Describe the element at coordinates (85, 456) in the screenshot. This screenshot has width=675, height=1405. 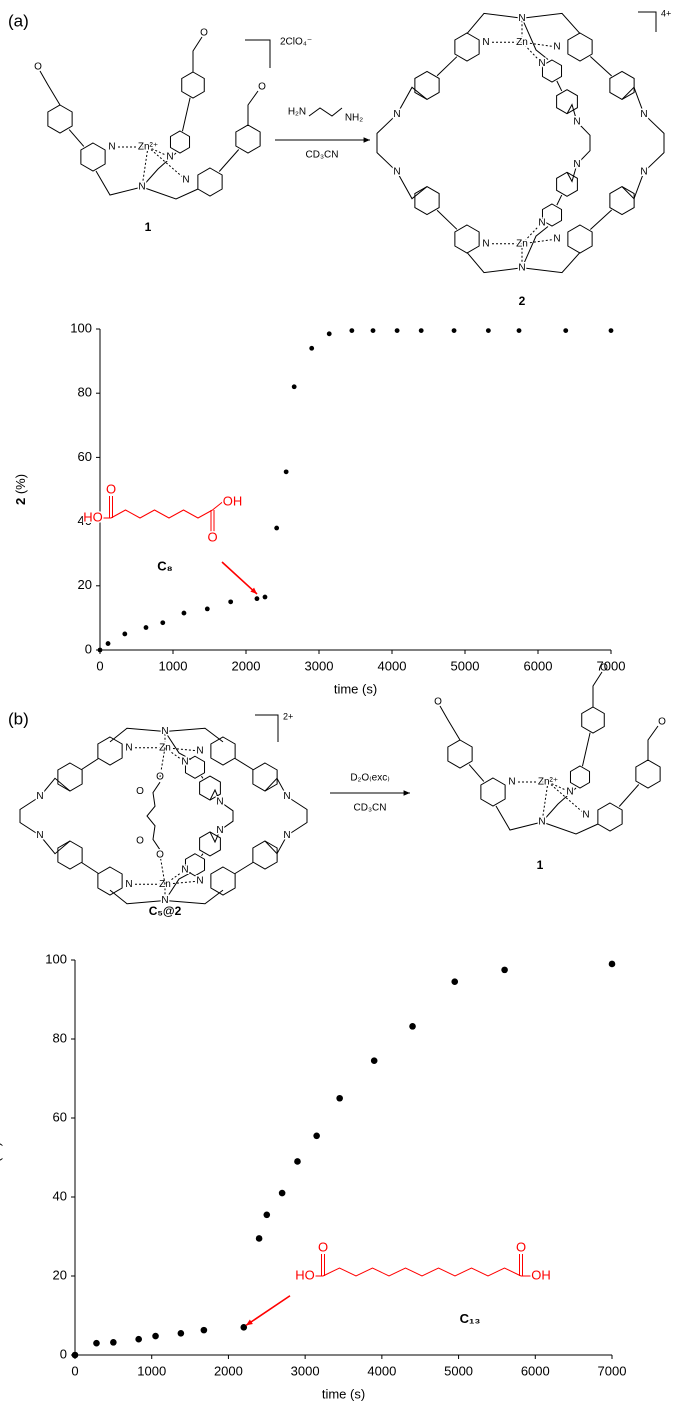
I see `y-tick-label: 60` at that location.